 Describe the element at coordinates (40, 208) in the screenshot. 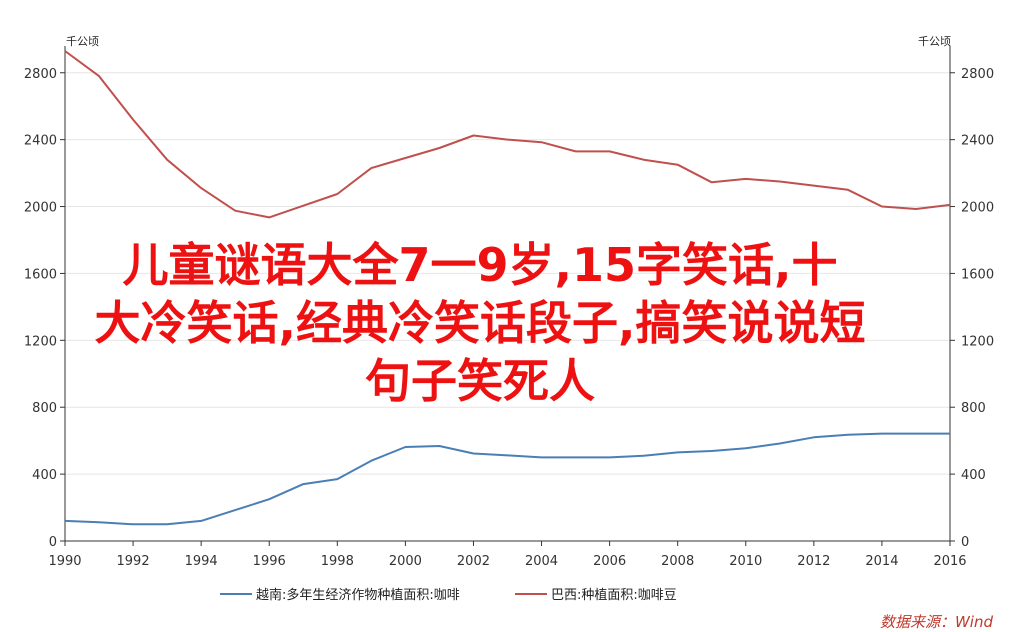

I see `y-left-tick-label: 2000` at that location.